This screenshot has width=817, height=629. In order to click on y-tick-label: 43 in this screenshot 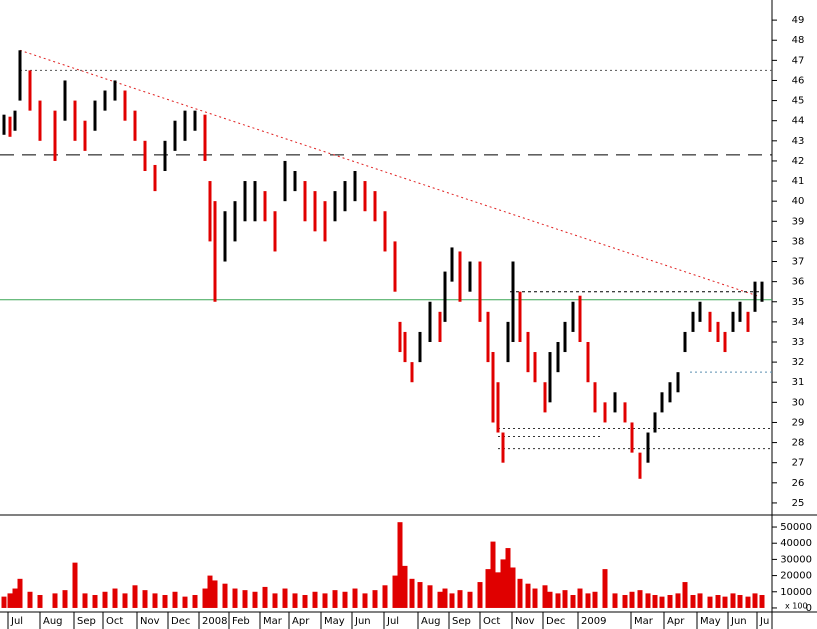, I will do `click(798, 141)`.